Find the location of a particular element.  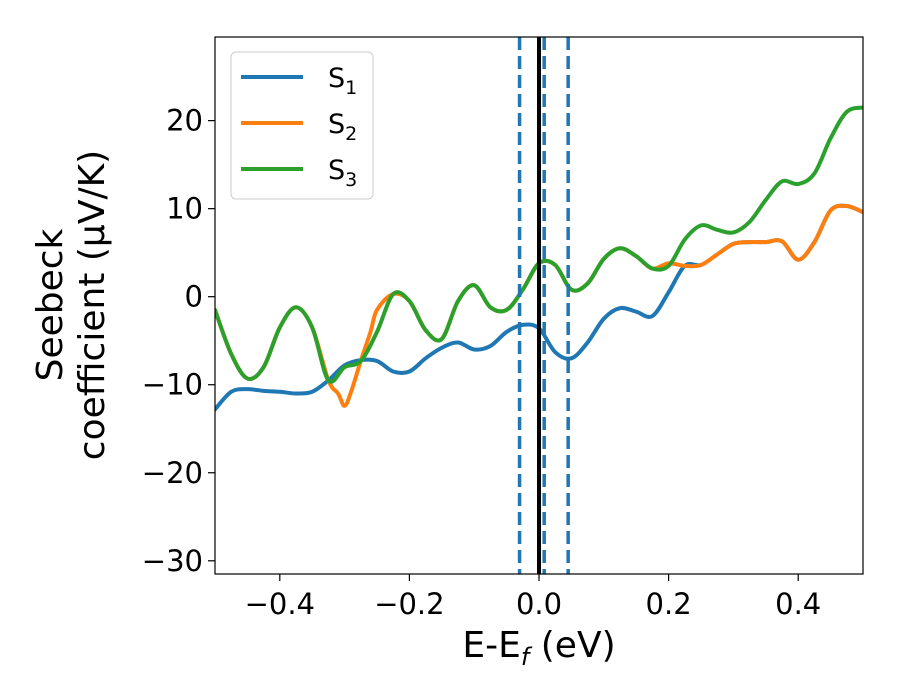

legend-label-s2: S2 is located at coordinates (342, 127).